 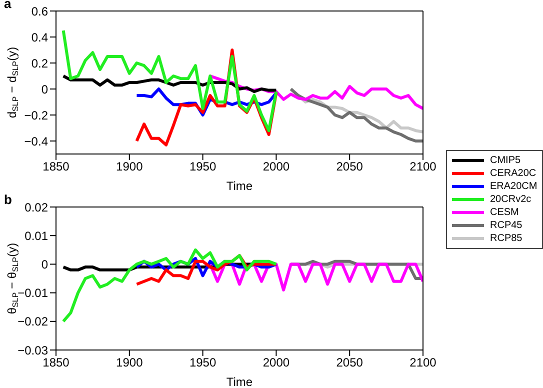 What do you see at coordinates (39, 37) in the screenshot?
I see `y-tick-label: 0.4` at bounding box center [39, 37].